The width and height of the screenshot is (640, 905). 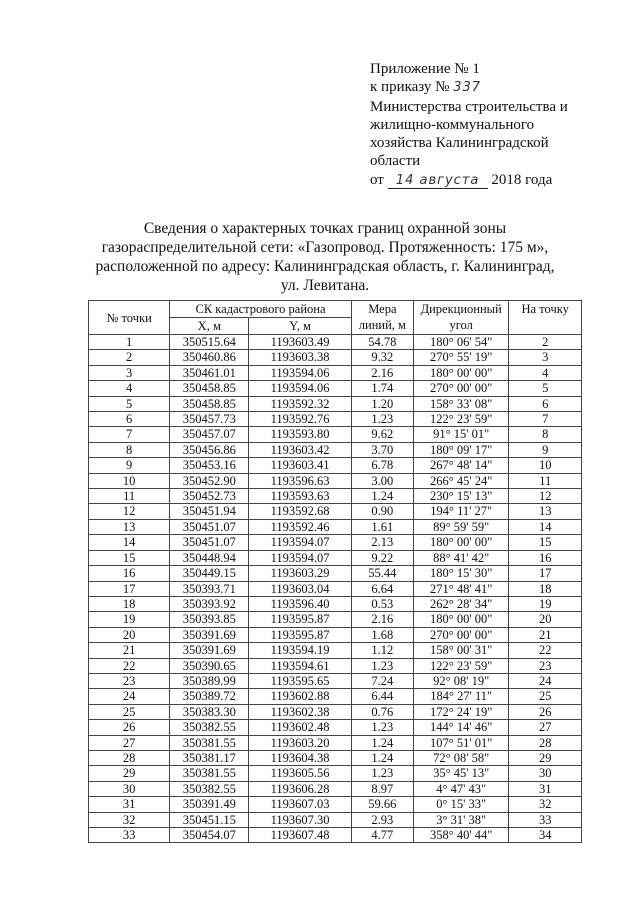 I want to click on to-point: 16, so click(x=545, y=558).